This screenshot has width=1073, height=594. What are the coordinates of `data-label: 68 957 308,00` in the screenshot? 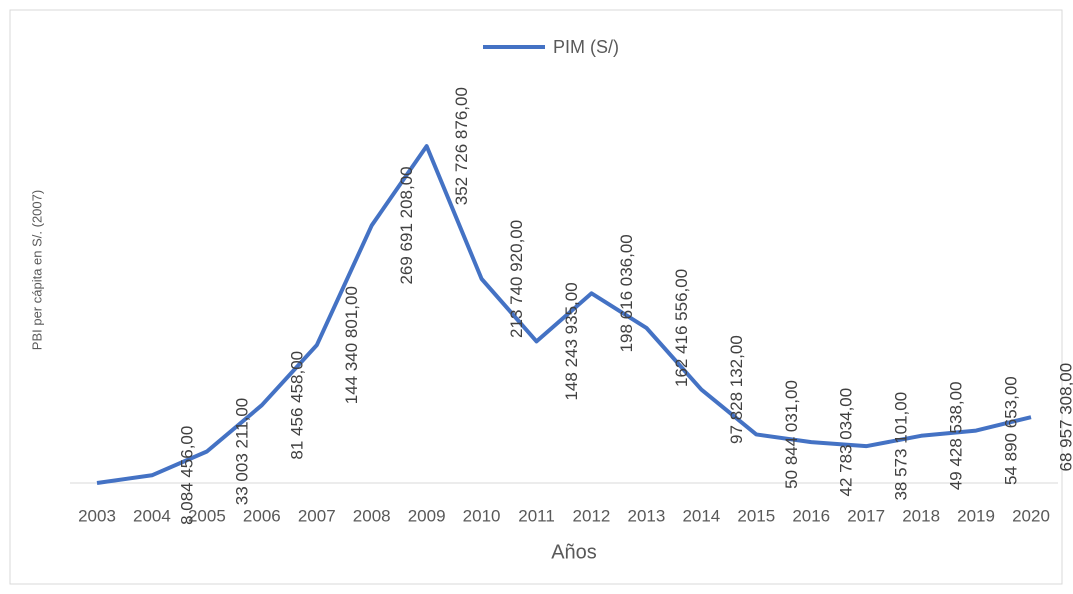 It's located at (1064, 417).